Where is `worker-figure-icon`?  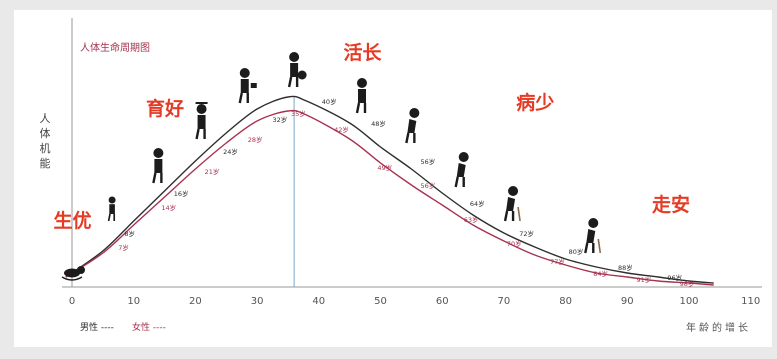
worker-figure-icon is located at coordinates (247, 86).